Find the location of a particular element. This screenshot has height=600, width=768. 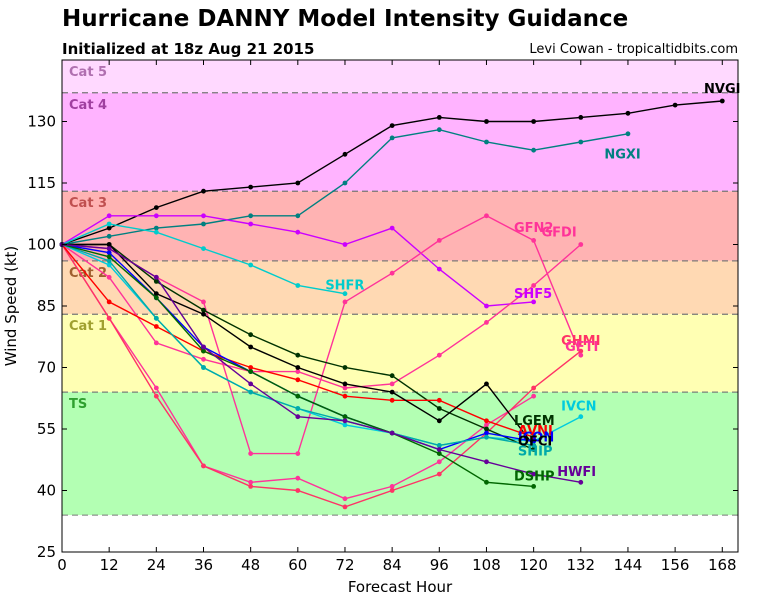

category-label-cat-5: Cat 5 is located at coordinates (88, 72).